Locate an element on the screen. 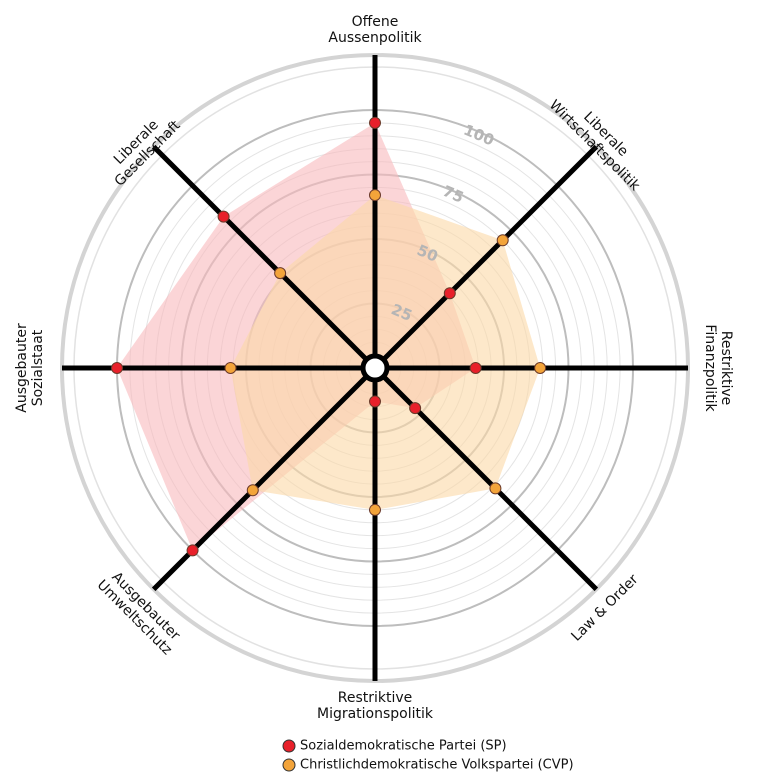 Image resolution: width=760 pixels, height=783 pixels. center is located at coordinates (375, 368).